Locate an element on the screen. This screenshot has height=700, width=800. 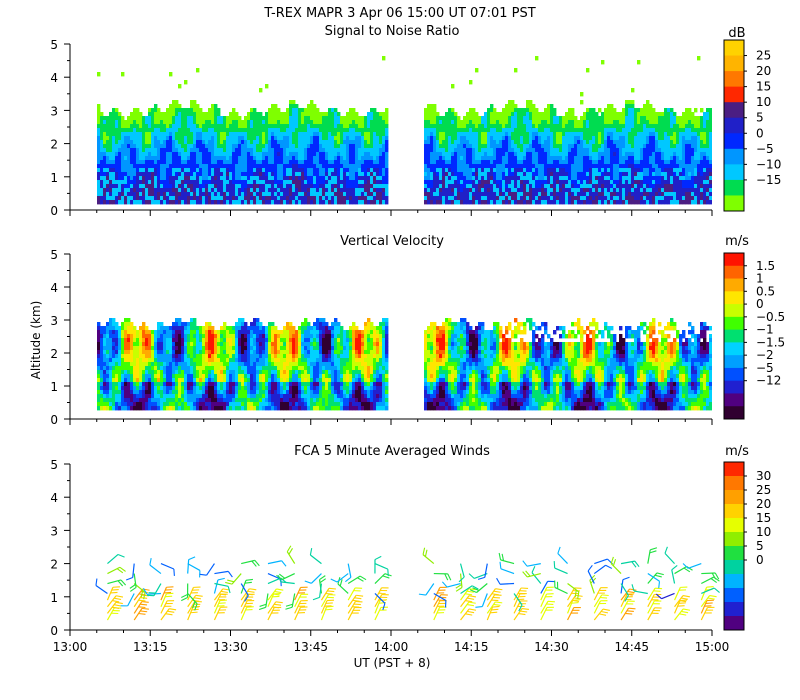
colorbar-label: −5 is located at coordinates (765, 149).